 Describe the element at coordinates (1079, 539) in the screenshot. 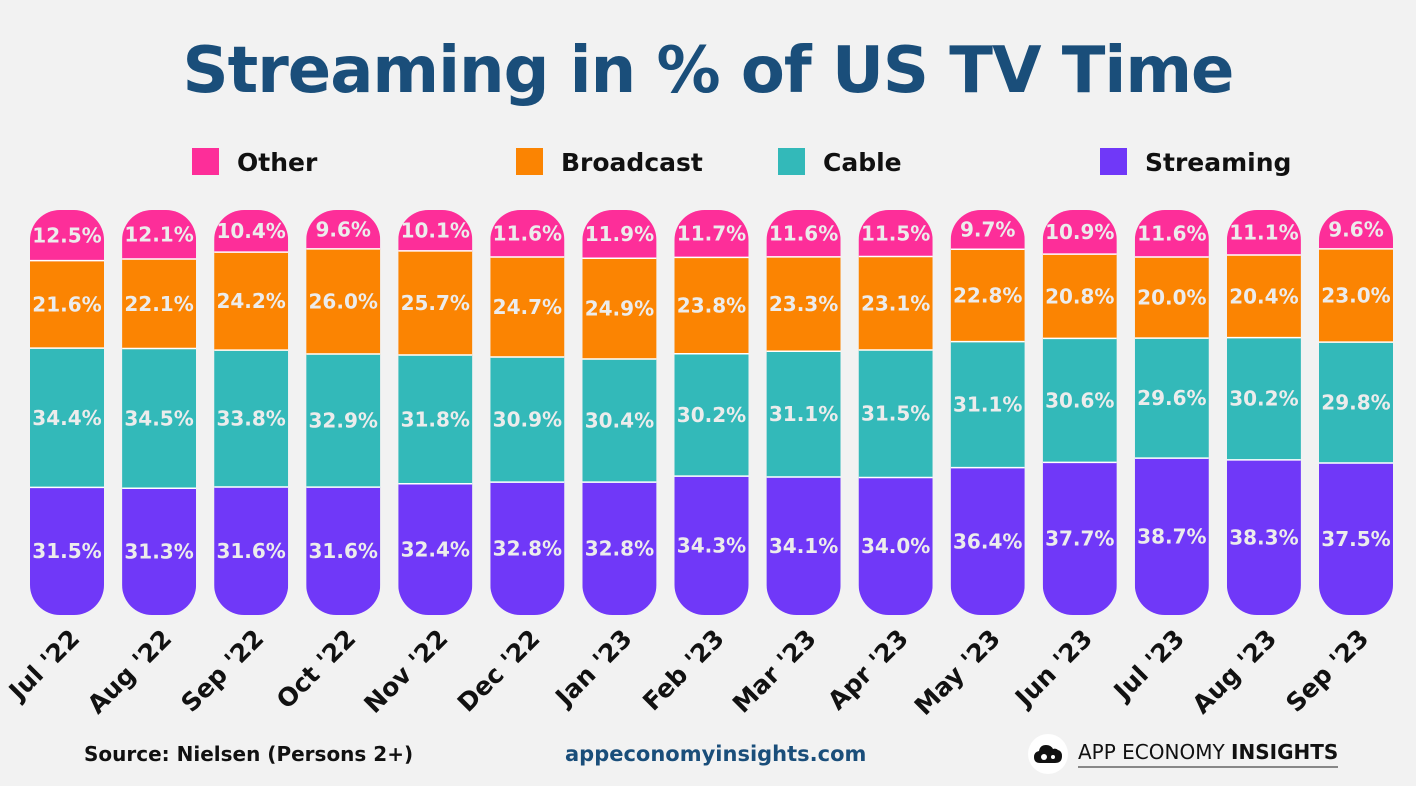

I see `data-label-streaming: 37.7%` at that location.